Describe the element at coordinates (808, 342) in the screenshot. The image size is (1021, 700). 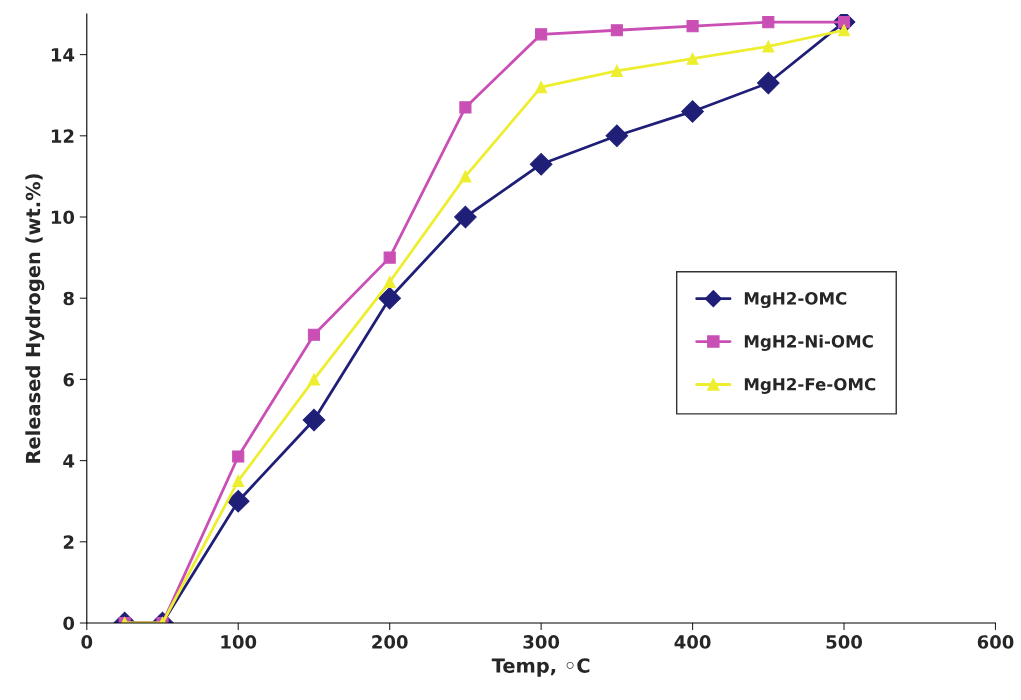
I see `legend-label: MgH2-Ni-OMC` at that location.